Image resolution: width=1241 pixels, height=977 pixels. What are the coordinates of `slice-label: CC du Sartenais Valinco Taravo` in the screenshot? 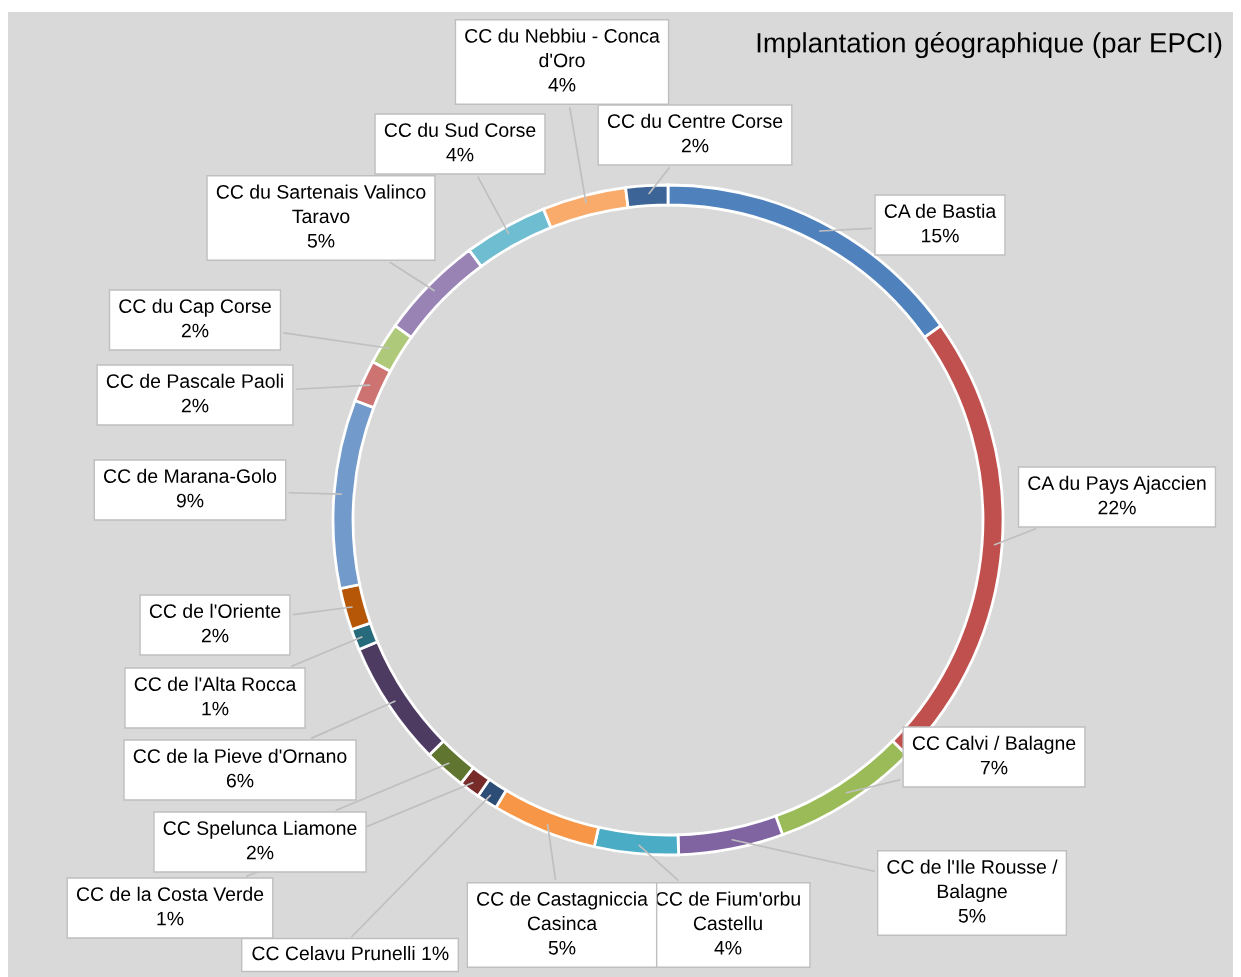 It's located at (321, 204).